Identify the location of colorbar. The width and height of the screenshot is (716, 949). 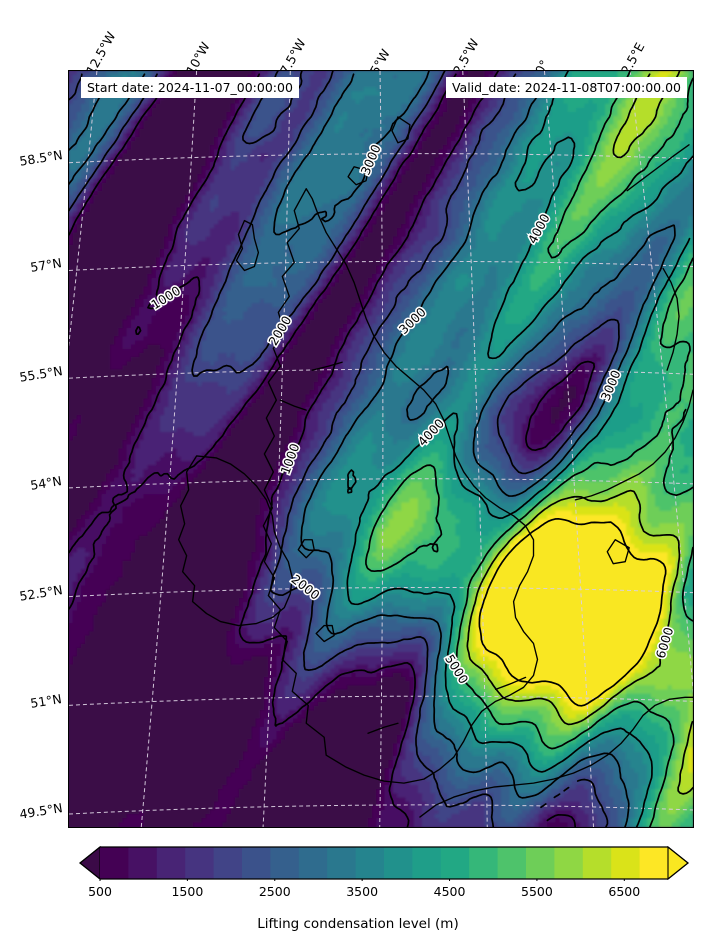
(384, 863).